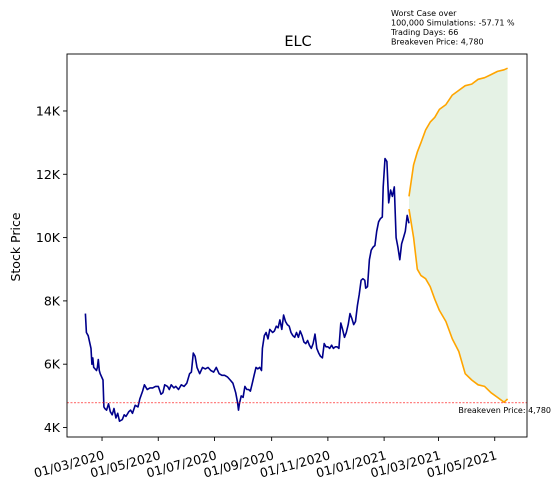 This screenshot has width=560, height=492. What do you see at coordinates (48, 110) in the screenshot?
I see `y-tick-label: 14K` at bounding box center [48, 110].